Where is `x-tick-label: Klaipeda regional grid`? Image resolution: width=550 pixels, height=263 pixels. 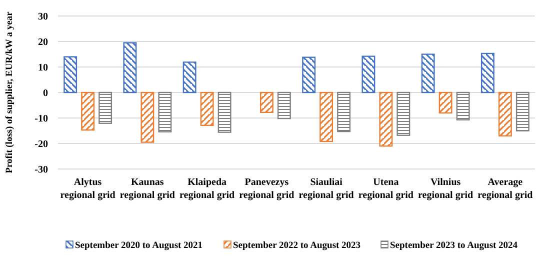 x-tick-label: Klaipeda regional grid is located at coordinates (208, 189).